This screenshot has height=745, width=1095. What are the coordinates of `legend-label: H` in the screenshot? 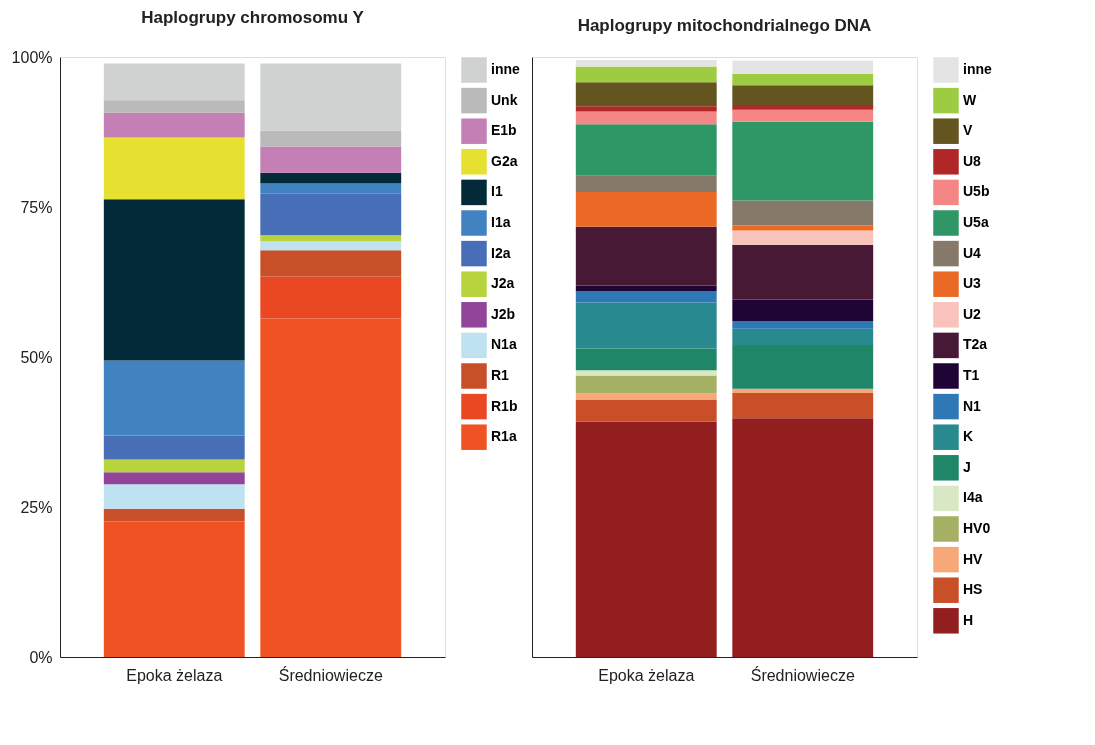 It's located at (968, 619).